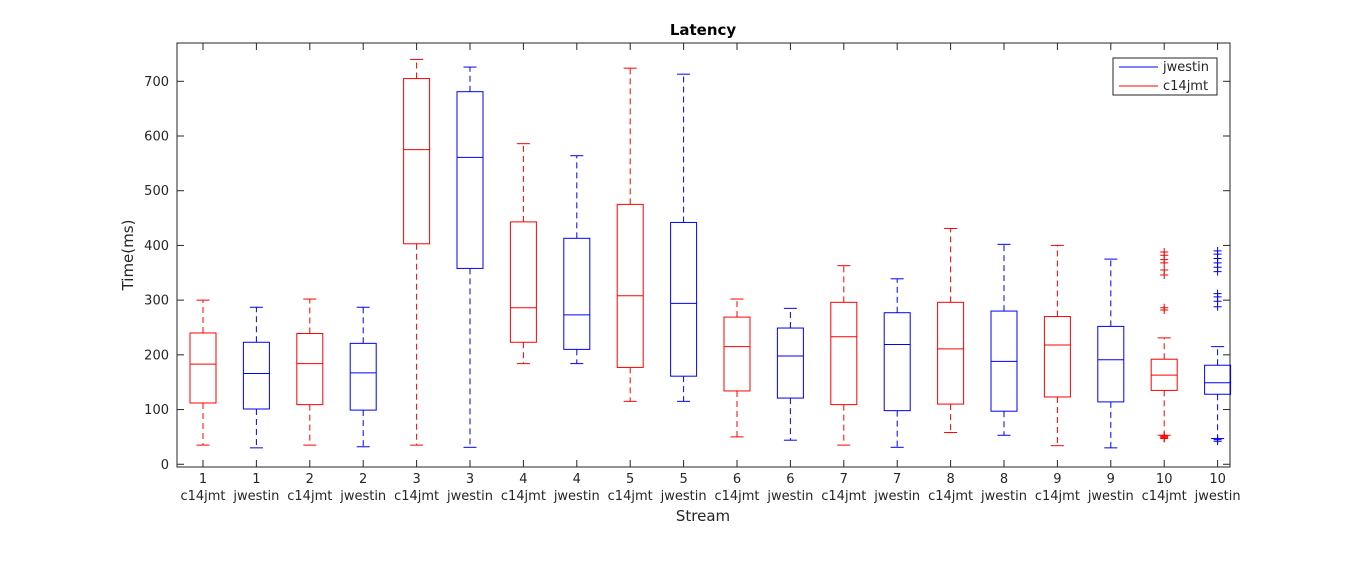  What do you see at coordinates (1004, 339) in the screenshot?
I see `box-8-jwestin` at bounding box center [1004, 339].